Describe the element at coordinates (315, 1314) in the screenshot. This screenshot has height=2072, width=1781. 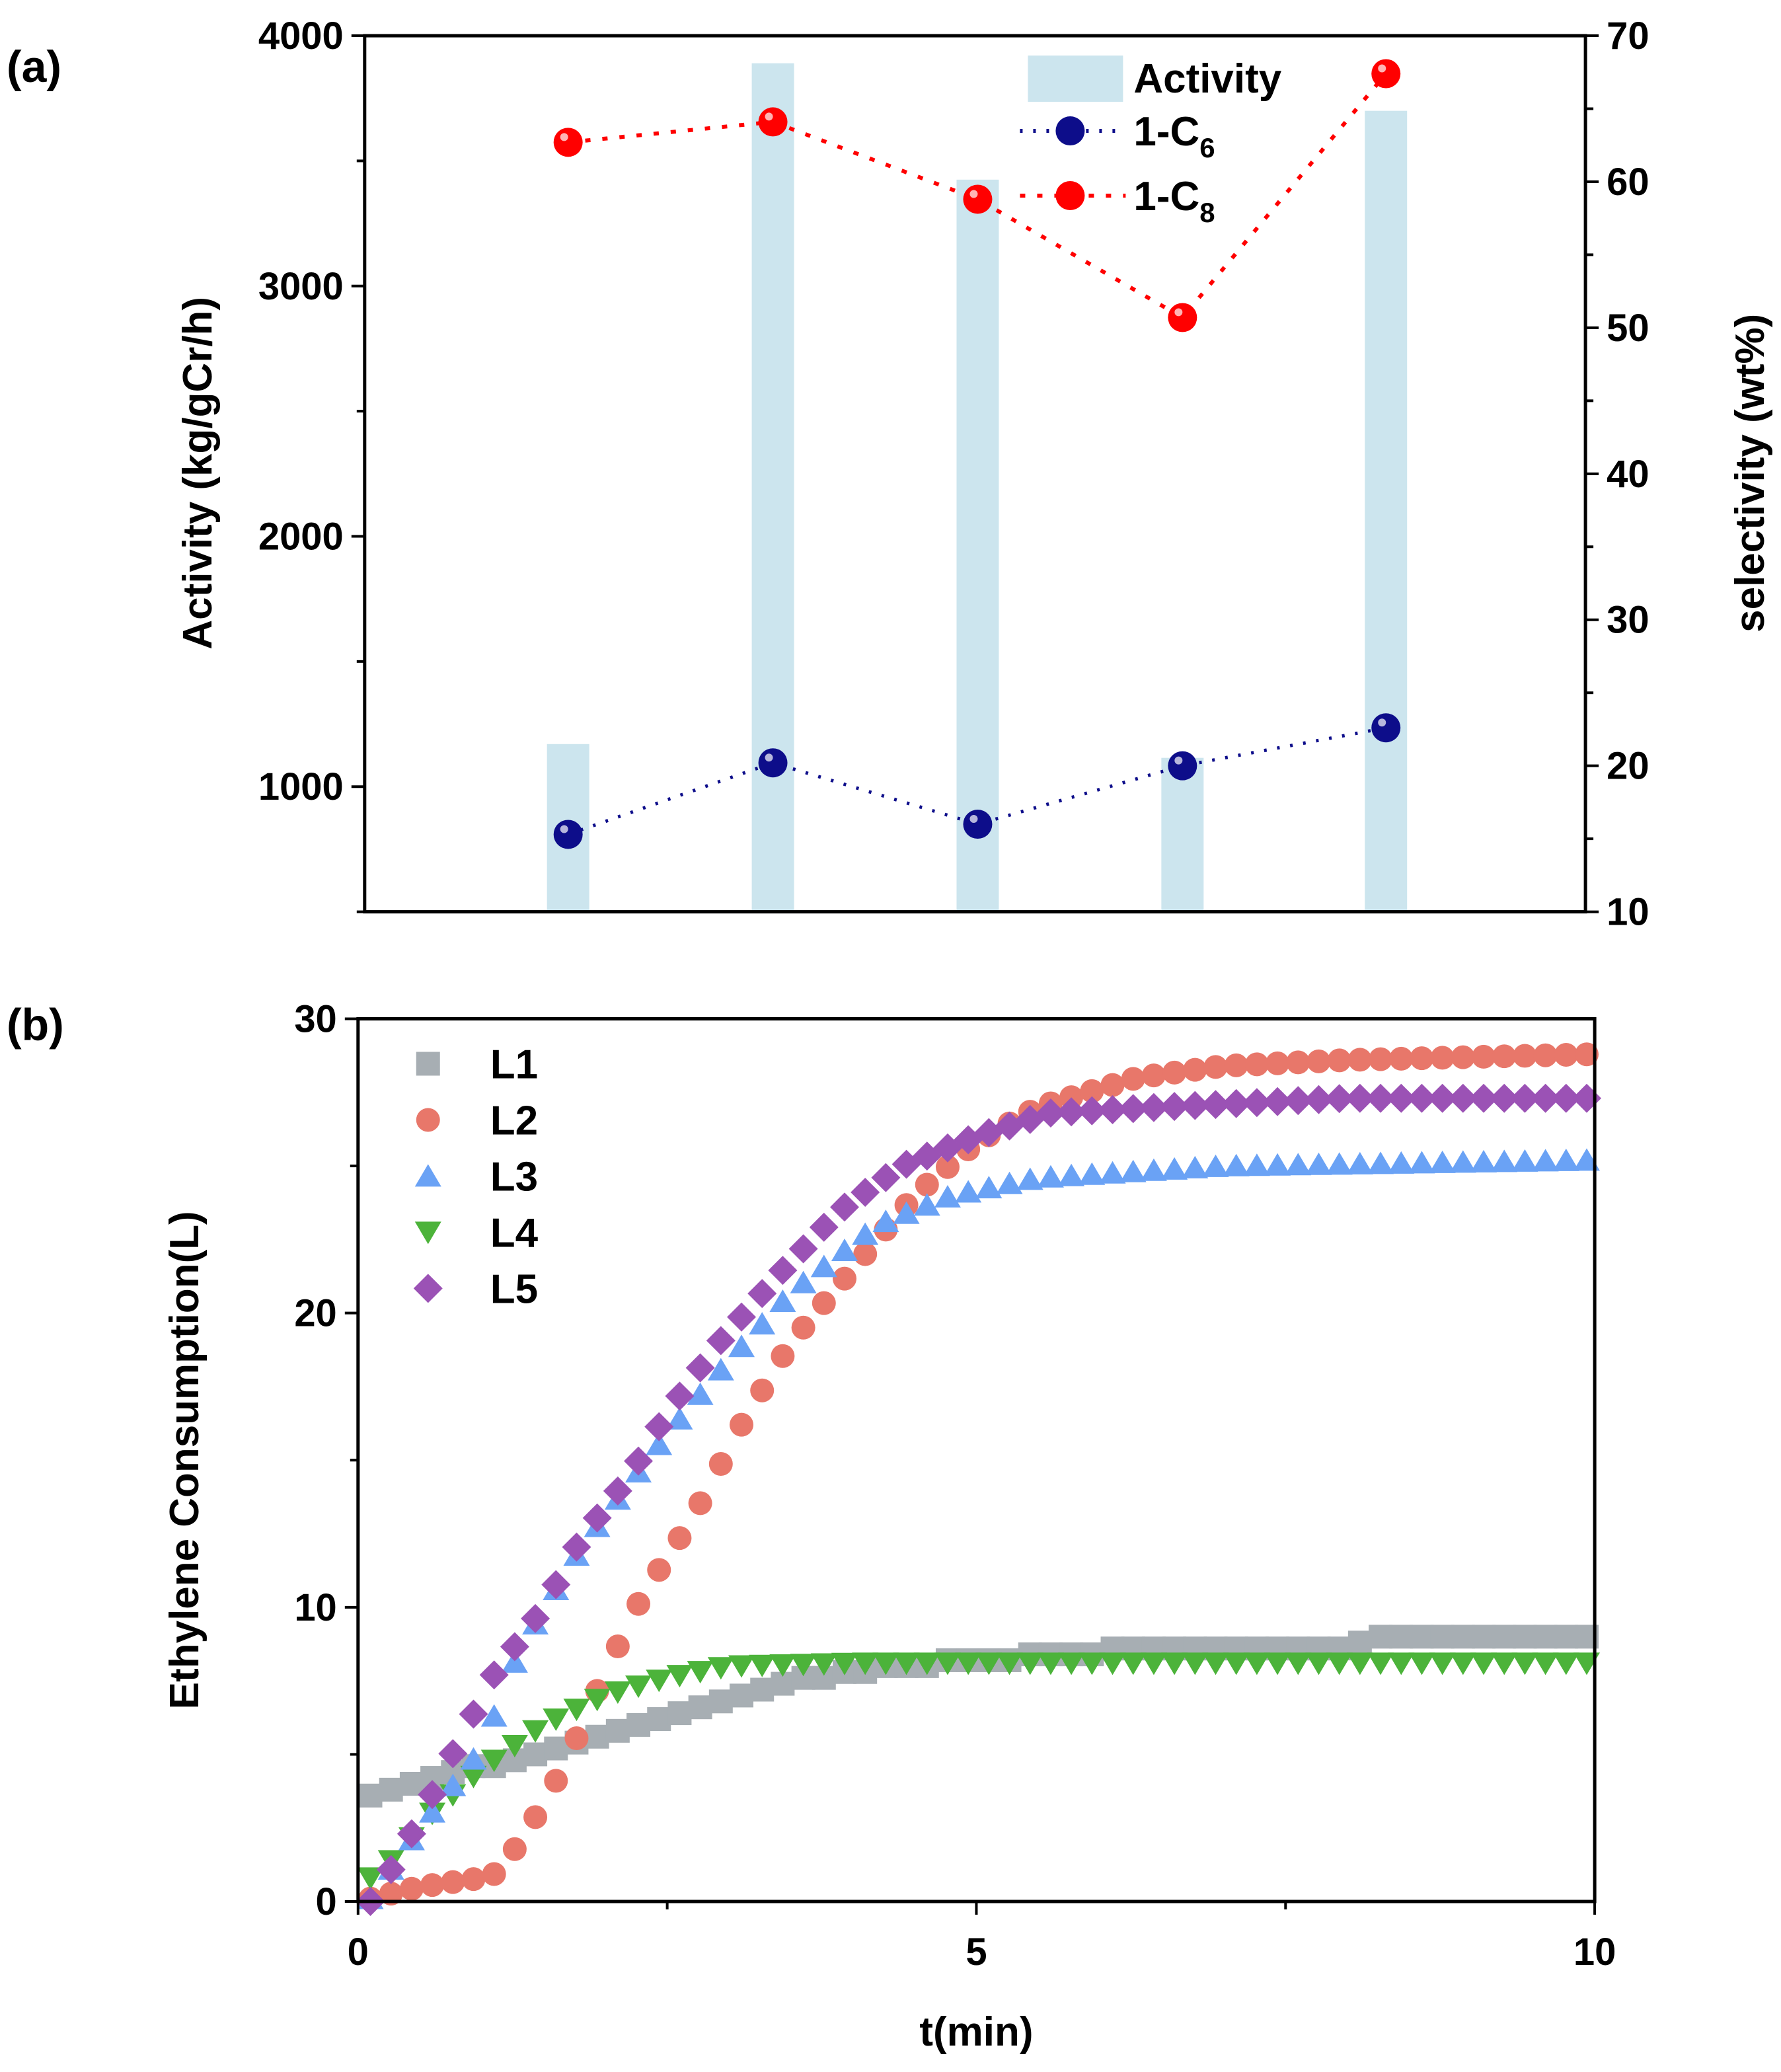
I see `y-tick-label: 20` at that location.